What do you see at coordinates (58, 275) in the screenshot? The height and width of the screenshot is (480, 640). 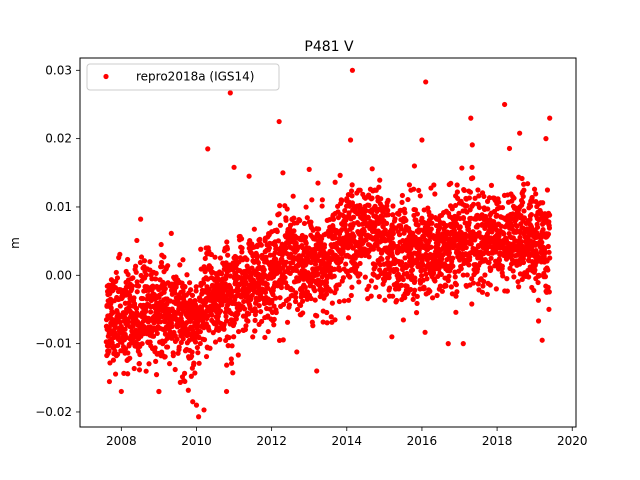 I see `y-tick-label: 0.00` at bounding box center [58, 275].